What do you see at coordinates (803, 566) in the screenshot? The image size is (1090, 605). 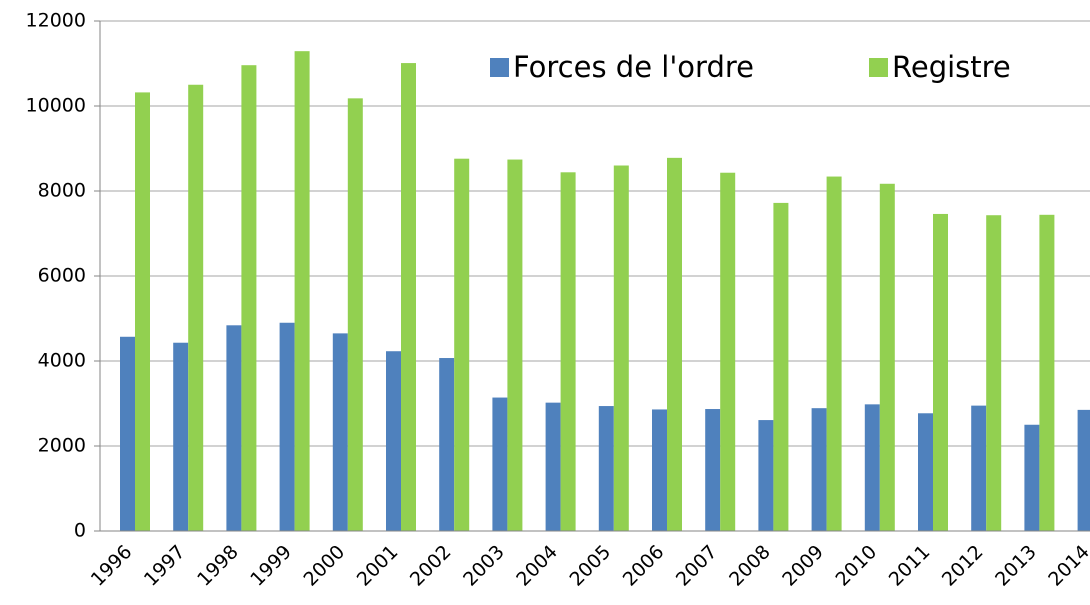 I see `x-tick-label: 2009` at bounding box center [803, 566].